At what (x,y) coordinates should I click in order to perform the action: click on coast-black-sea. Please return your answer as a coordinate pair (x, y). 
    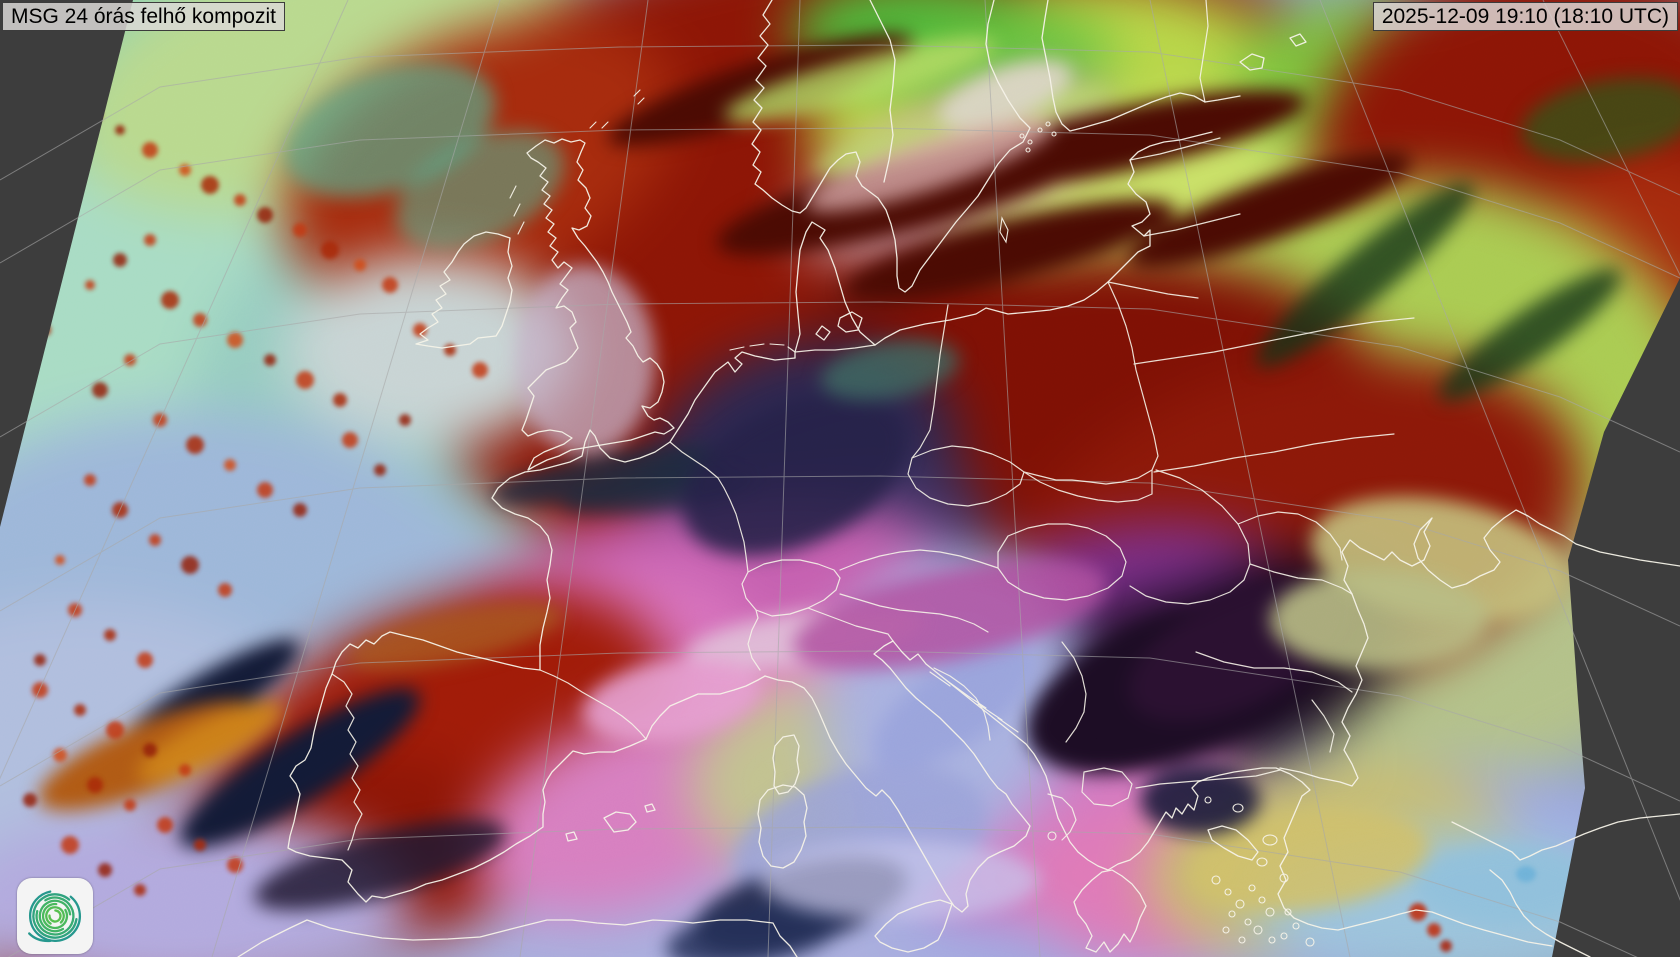
    Looking at the image, I should click on (1510, 552).